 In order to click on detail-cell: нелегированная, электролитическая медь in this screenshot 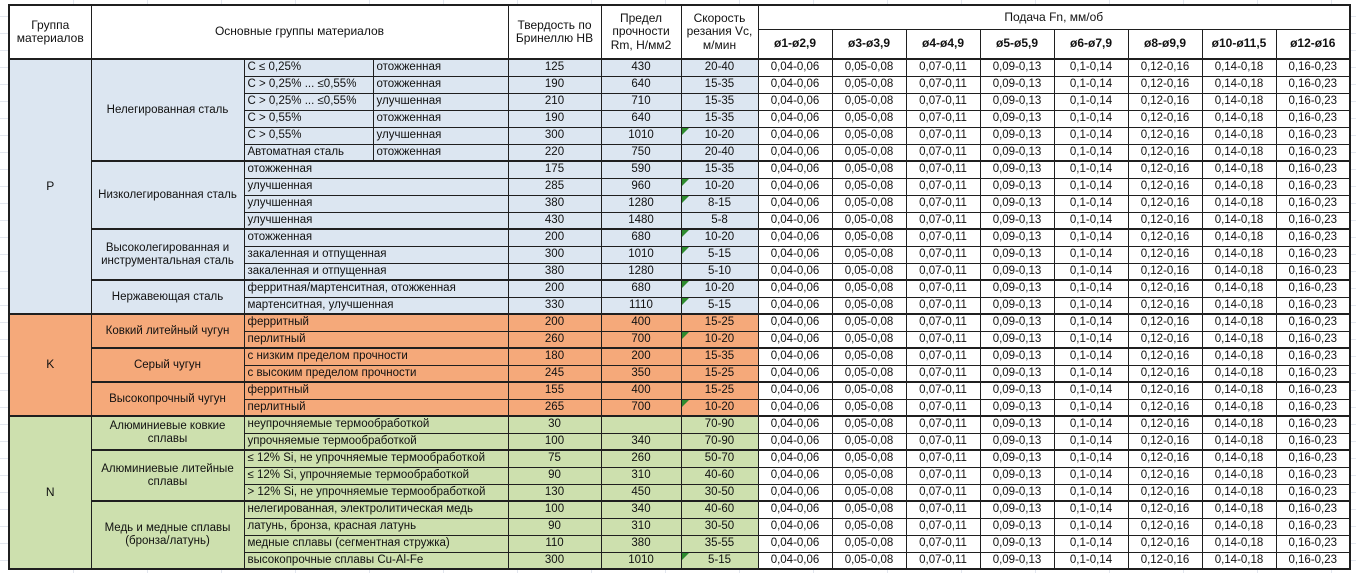, I will do `click(376, 509)`.